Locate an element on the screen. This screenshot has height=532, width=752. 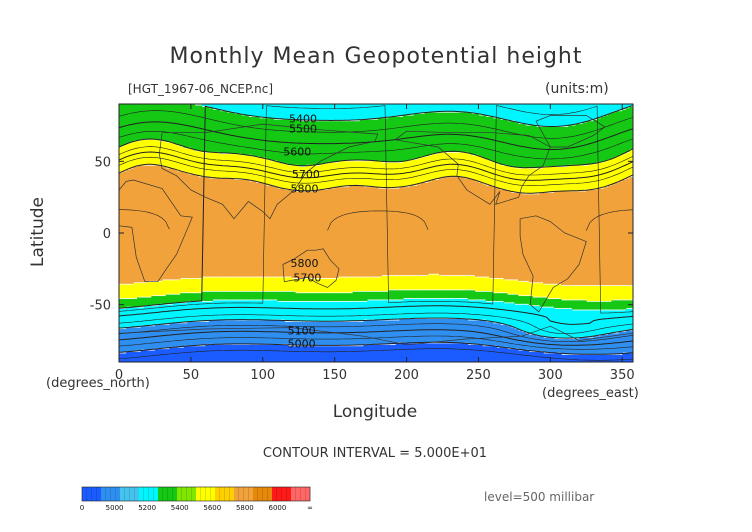
contour-line is located at coordinates (376, 220).